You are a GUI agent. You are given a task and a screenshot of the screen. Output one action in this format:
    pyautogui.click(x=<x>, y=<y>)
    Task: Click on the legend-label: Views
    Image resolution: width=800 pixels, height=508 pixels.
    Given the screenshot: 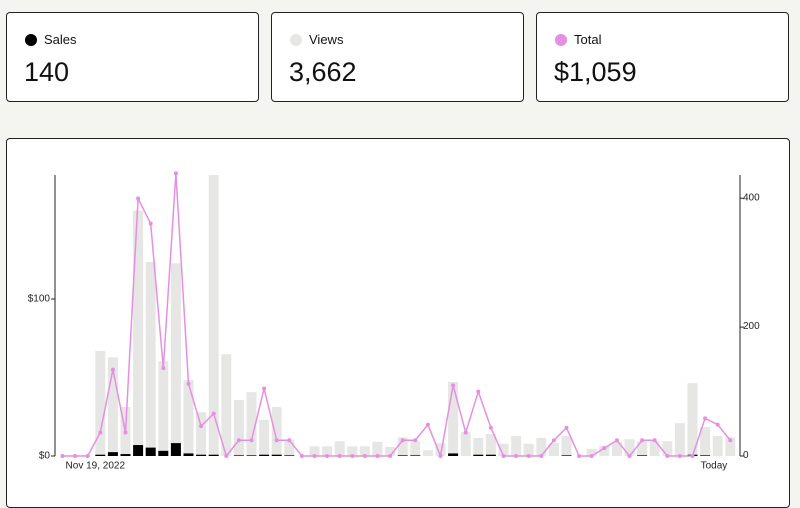 What is the action you would take?
    pyautogui.click(x=326, y=39)
    